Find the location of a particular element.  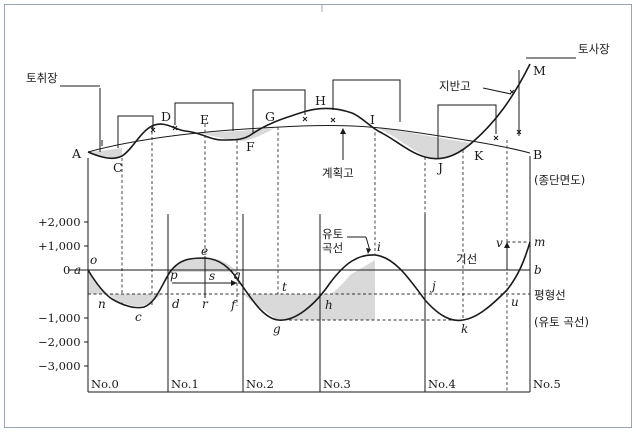

label-o: o is located at coordinates (93, 260).